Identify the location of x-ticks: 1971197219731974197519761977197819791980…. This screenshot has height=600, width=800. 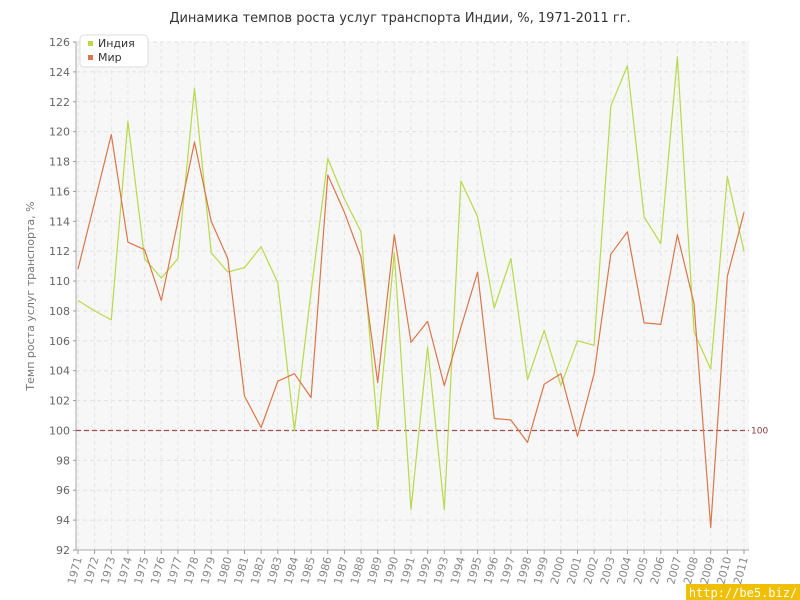
(408, 568).